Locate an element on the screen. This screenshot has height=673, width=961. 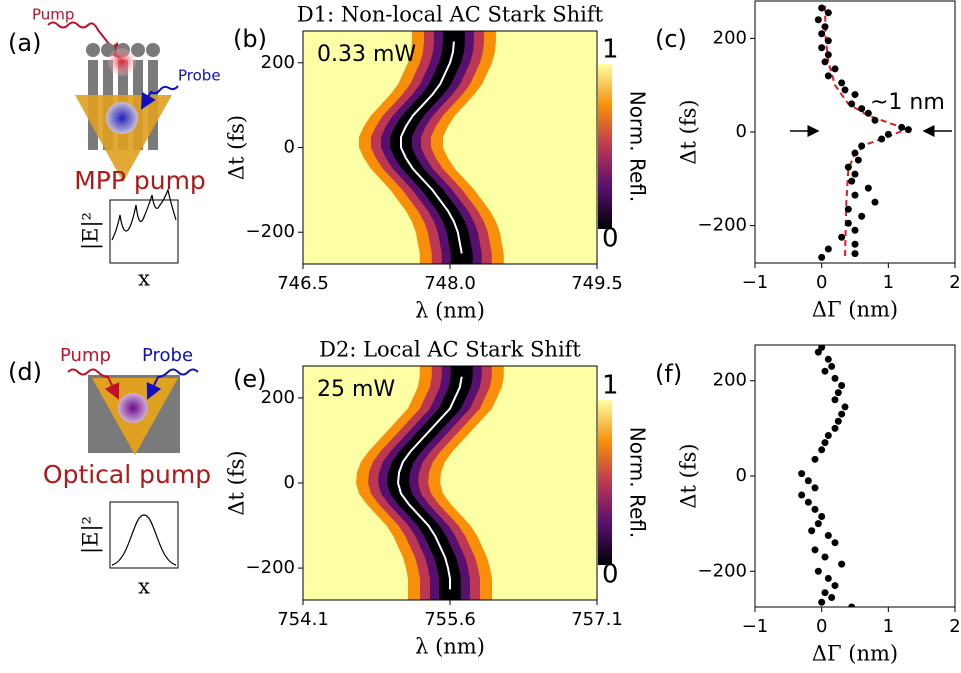
x-tick-label: 1 is located at coordinates (888, 282).